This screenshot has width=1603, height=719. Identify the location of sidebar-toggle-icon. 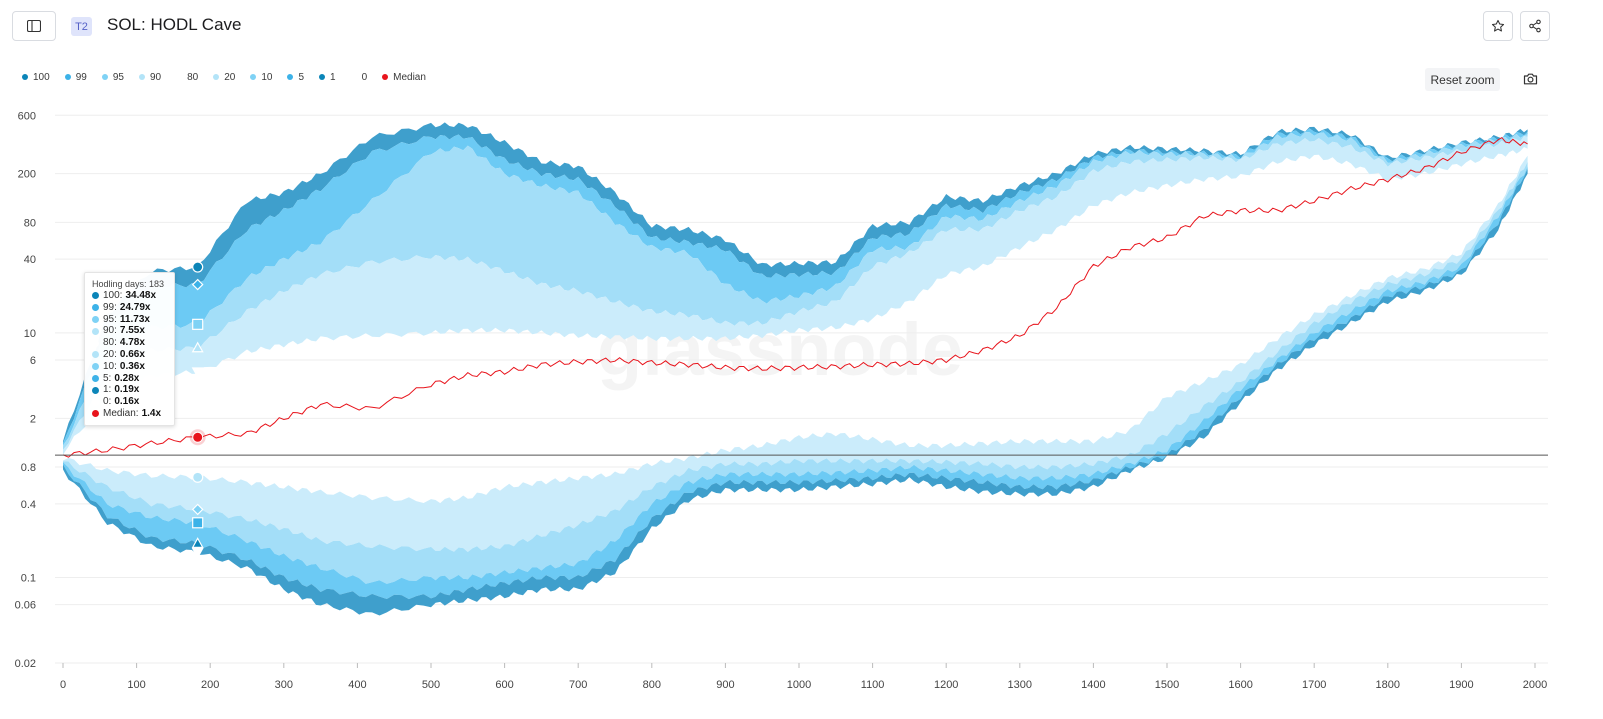
(34, 26).